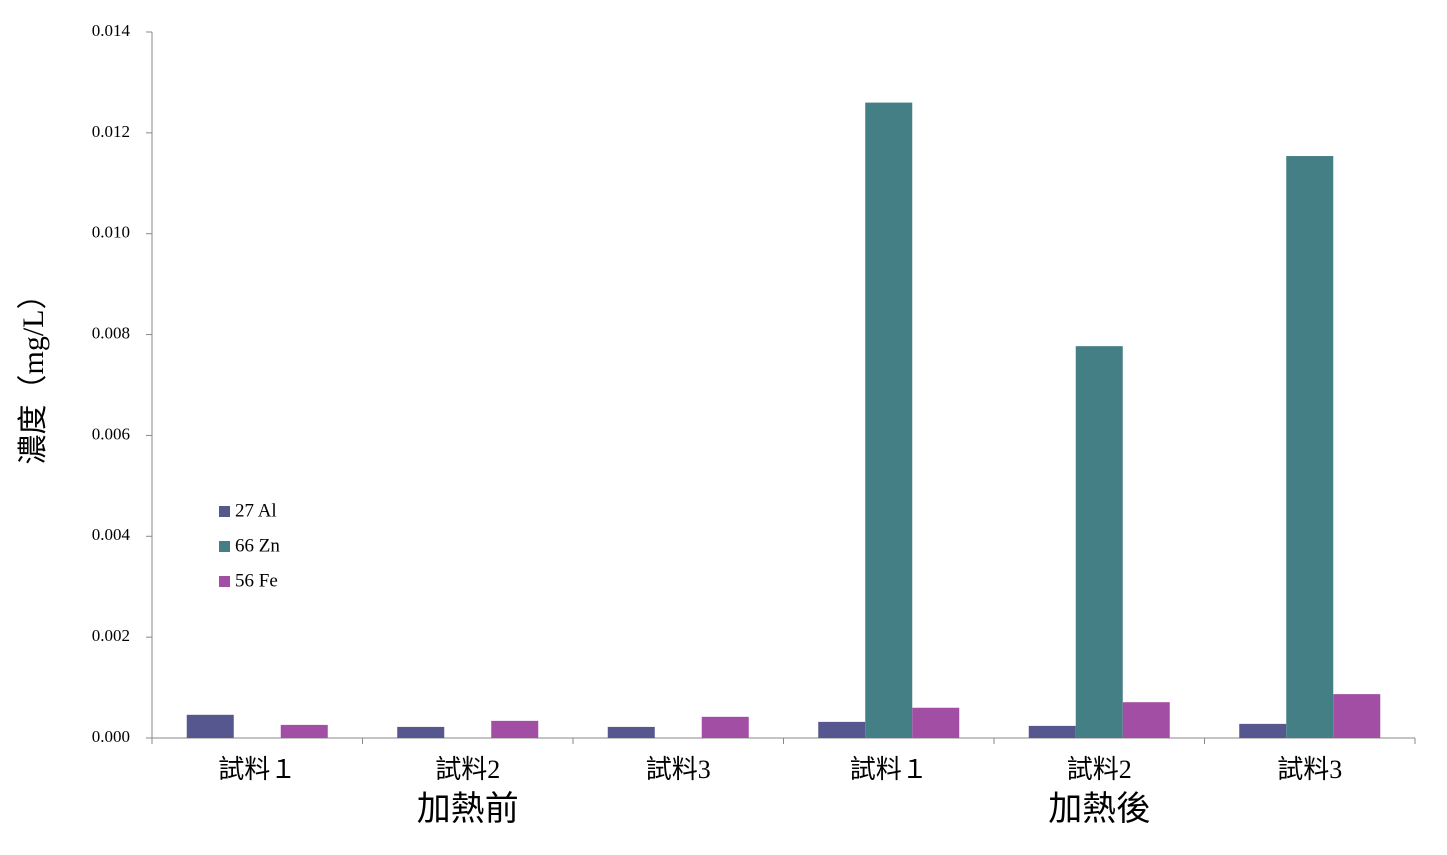  What do you see at coordinates (111, 131) in the screenshot?
I see `y-tick-label: 0.012` at bounding box center [111, 131].